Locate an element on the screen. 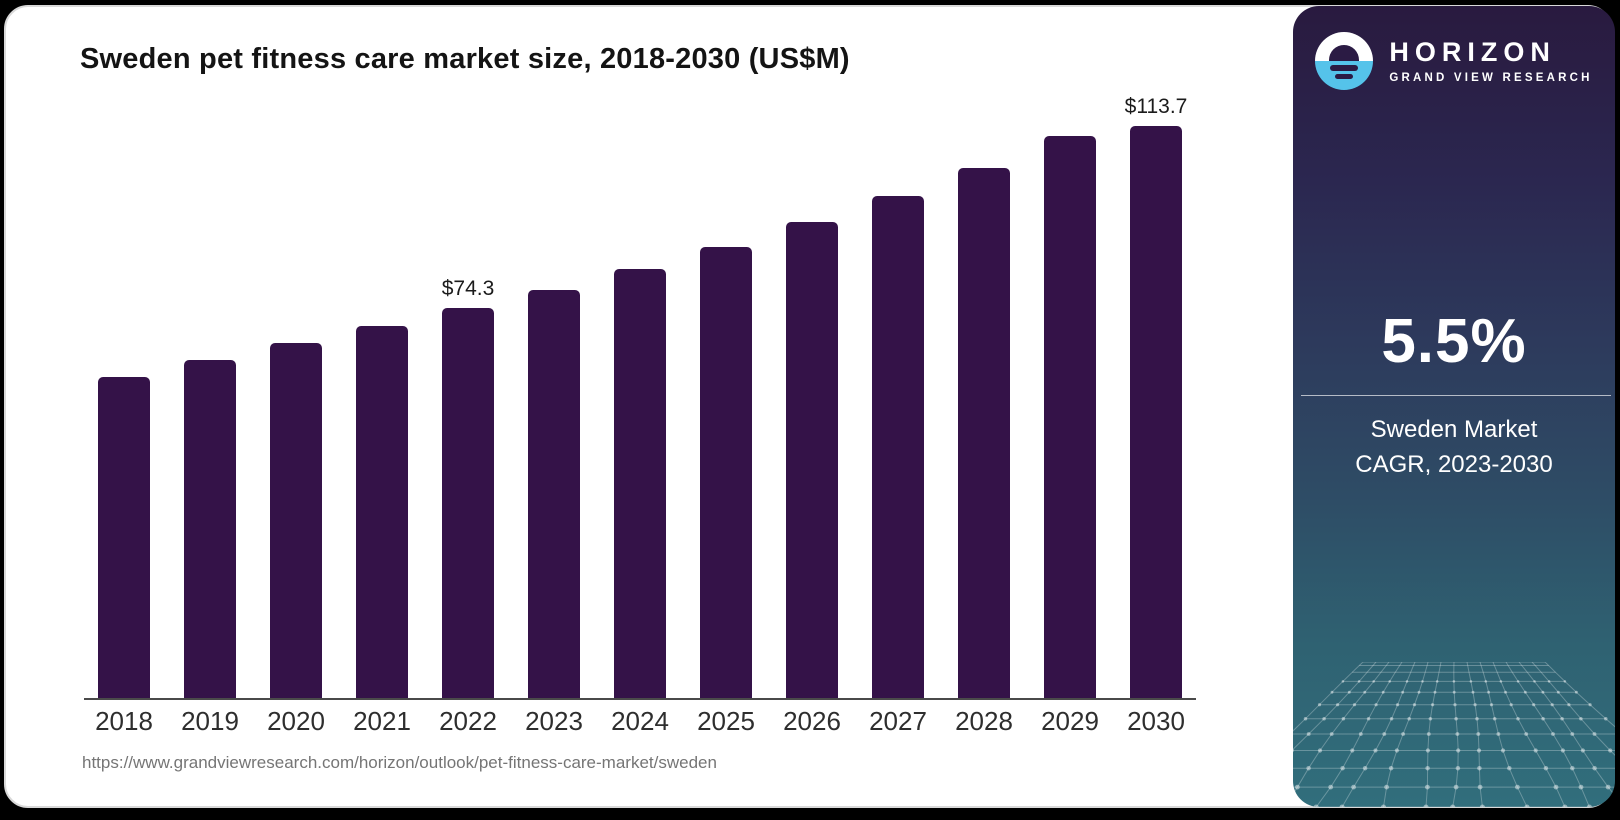 The image size is (1620, 820). x-tick-label: 2029 is located at coordinates (1070, 721).